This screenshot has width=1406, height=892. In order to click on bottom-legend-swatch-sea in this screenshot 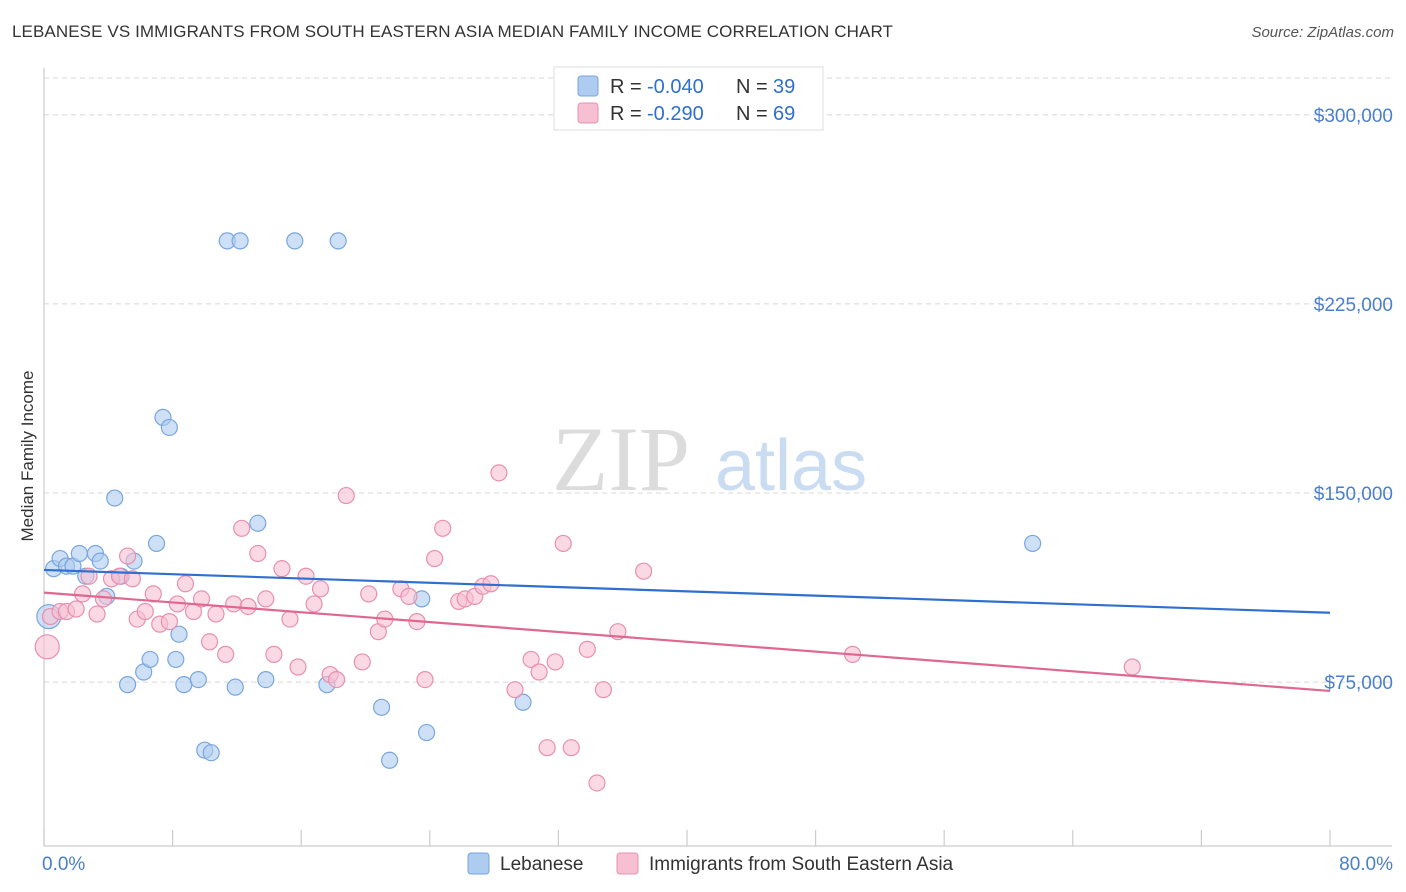, I will do `click(627, 863)`.